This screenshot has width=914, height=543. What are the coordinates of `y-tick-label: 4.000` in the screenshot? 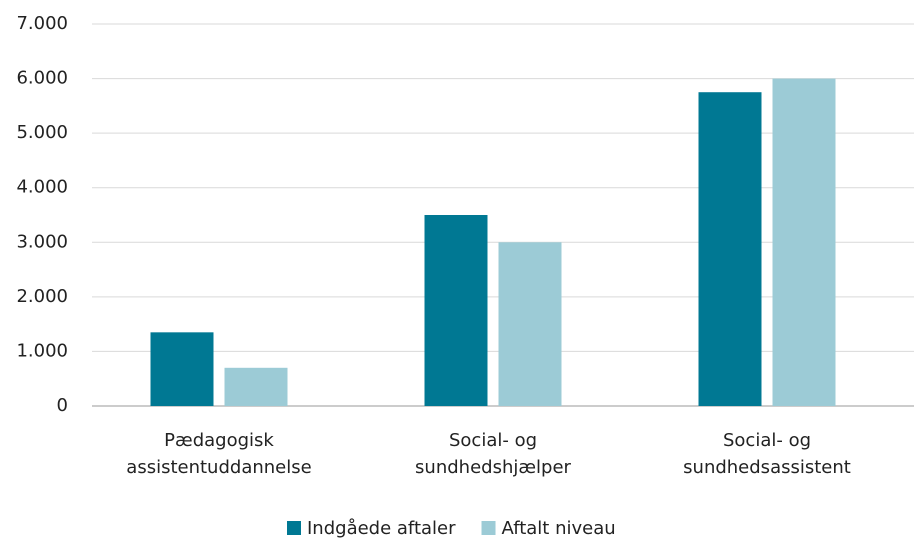 It's located at (42, 187).